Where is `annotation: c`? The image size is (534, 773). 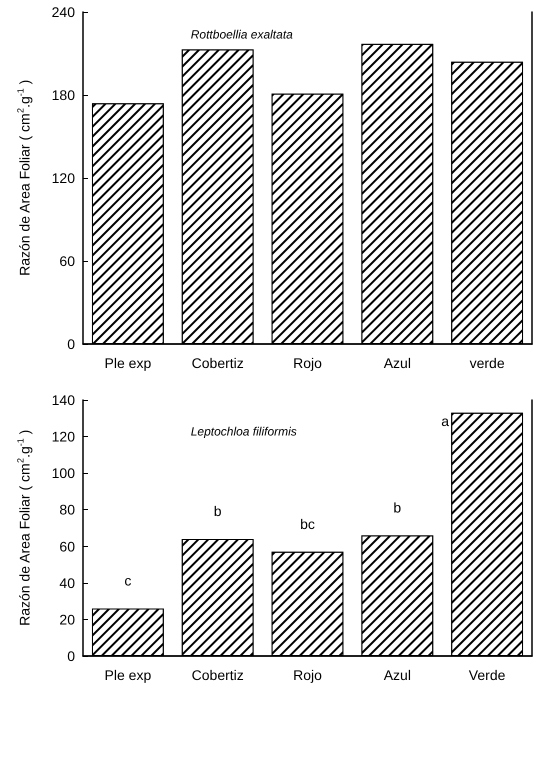 annotation: c is located at coordinates (128, 580).